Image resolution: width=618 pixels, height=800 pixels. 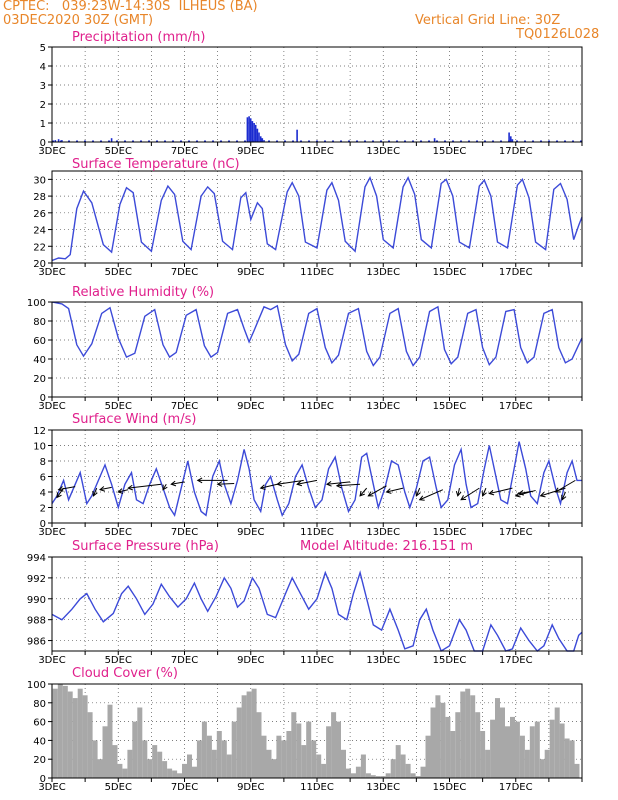 What do you see at coordinates (39, 214) in the screenshot?
I see `y-tick-label: 26` at bounding box center [39, 214].